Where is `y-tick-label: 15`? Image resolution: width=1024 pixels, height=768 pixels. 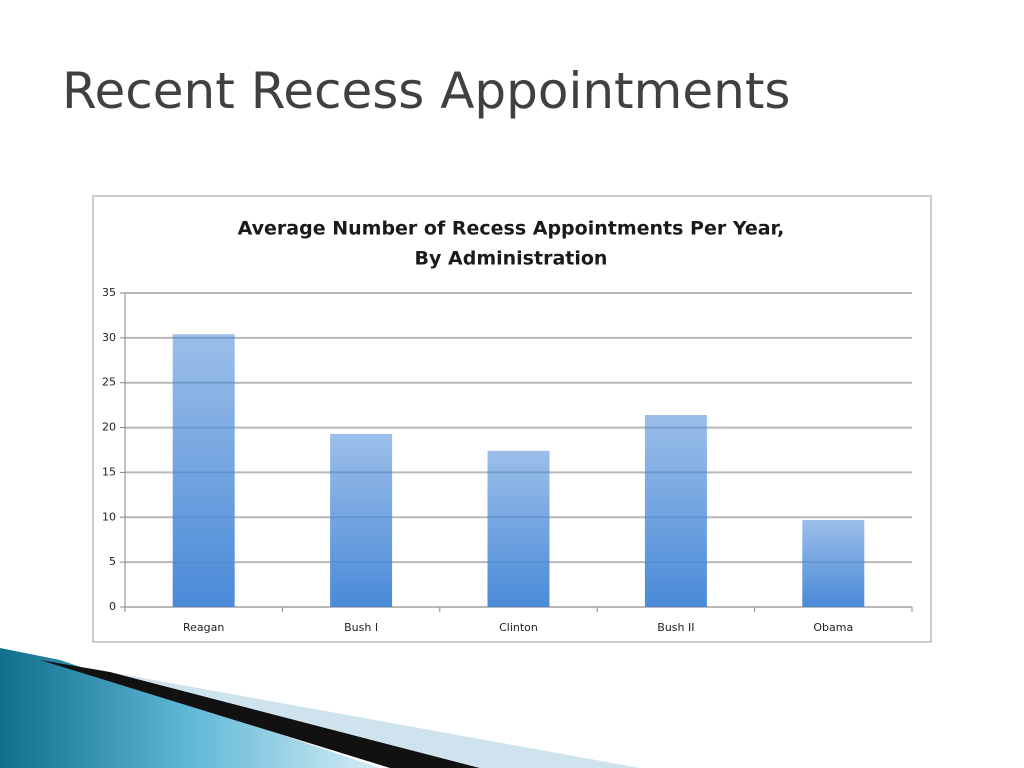 y-tick-label: 15 is located at coordinates (109, 471).